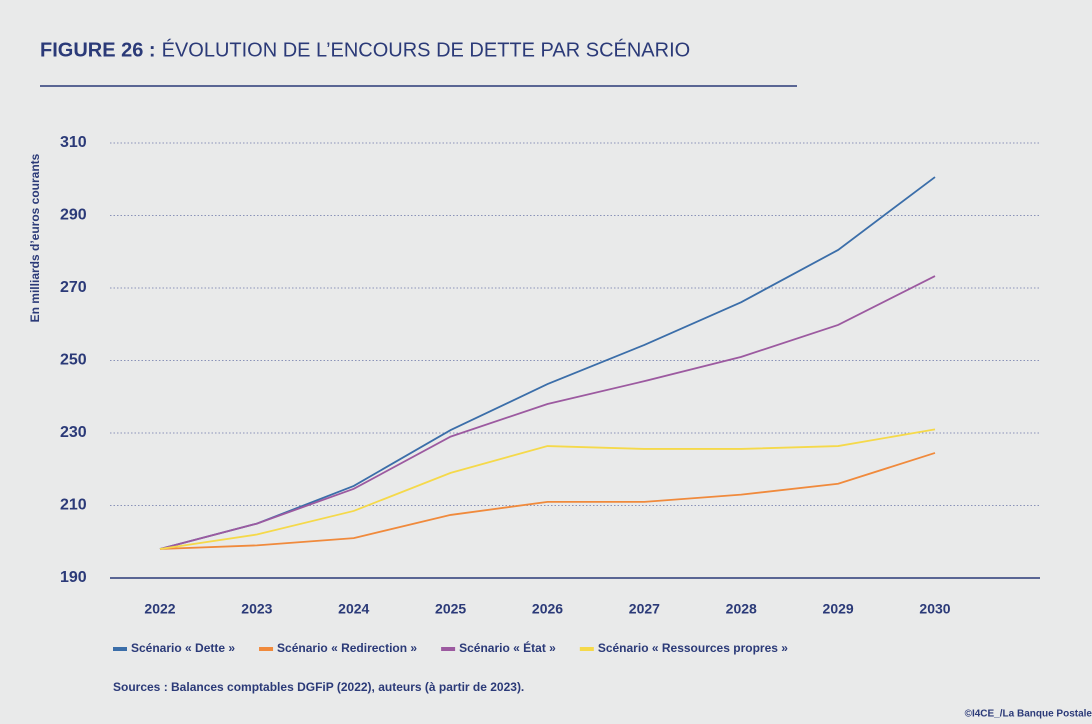  Describe the element at coordinates (159, 609) in the screenshot. I see `x-tick-label: 2022` at that location.